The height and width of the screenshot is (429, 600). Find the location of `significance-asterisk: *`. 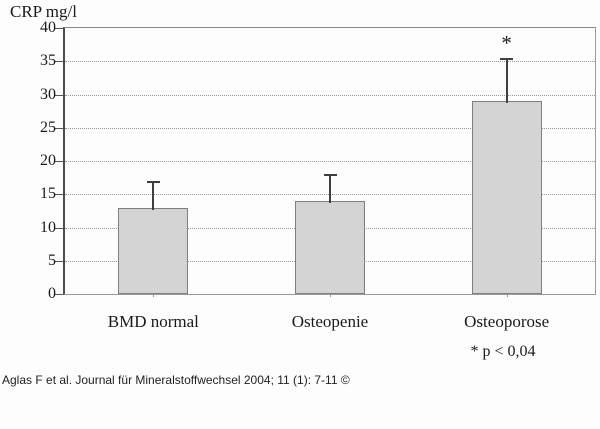

significance-asterisk: * is located at coordinates (506, 42).